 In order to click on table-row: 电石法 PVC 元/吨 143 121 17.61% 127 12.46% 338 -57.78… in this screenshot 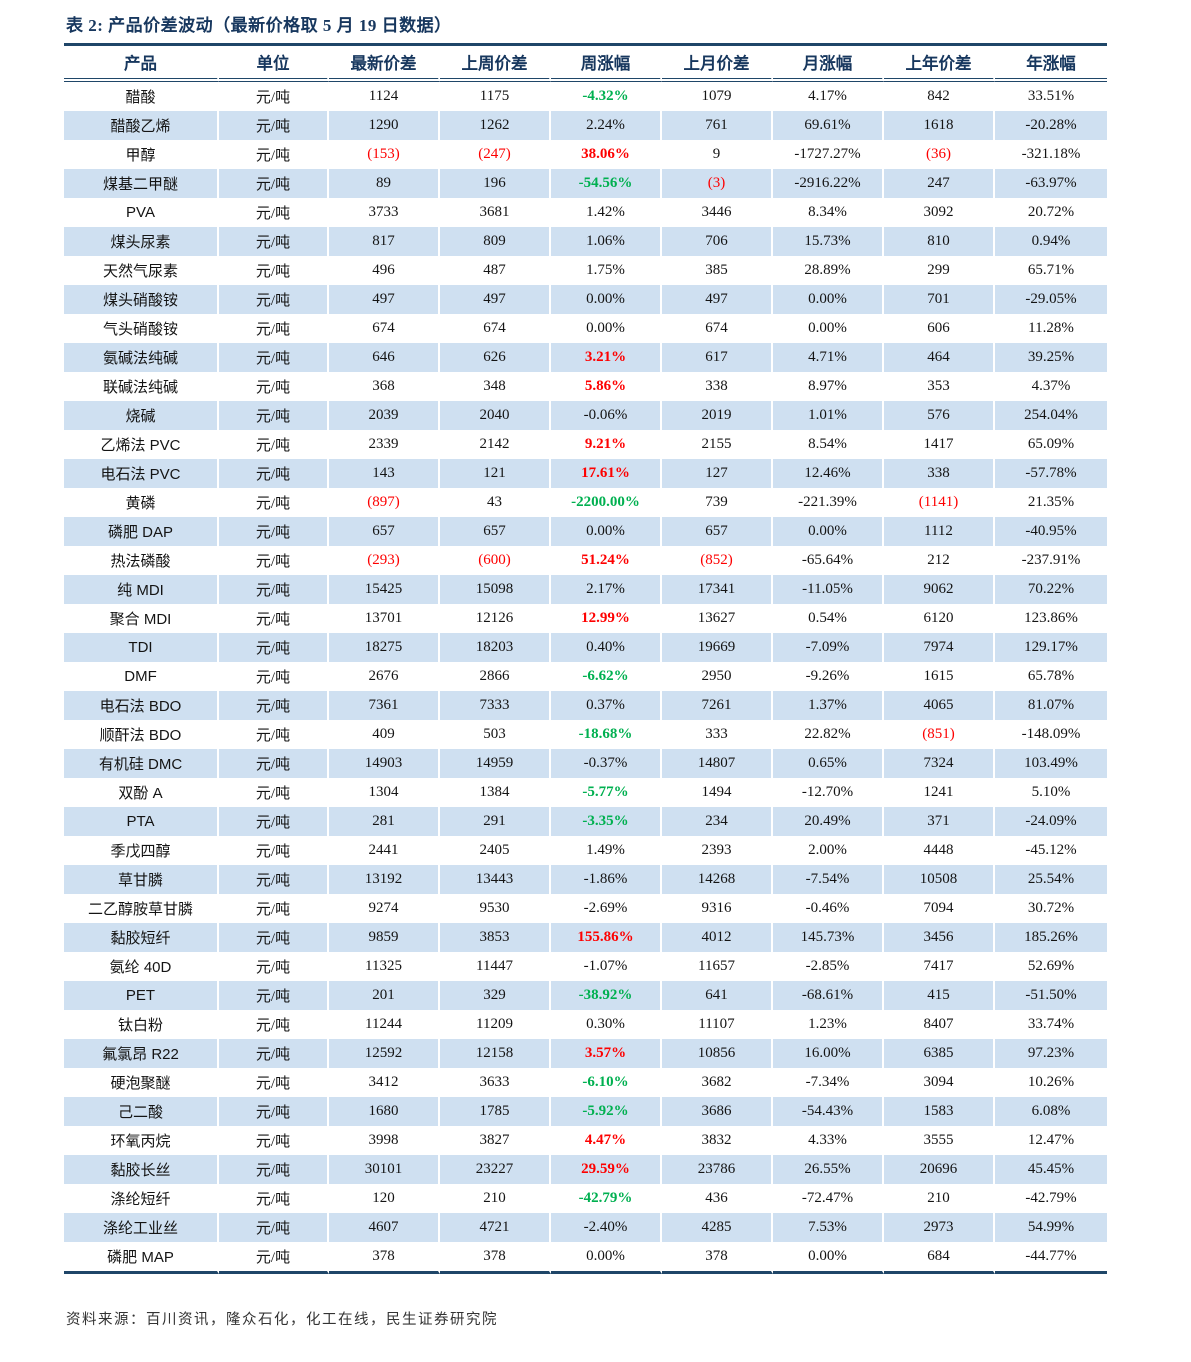, I will do `click(585, 473)`.